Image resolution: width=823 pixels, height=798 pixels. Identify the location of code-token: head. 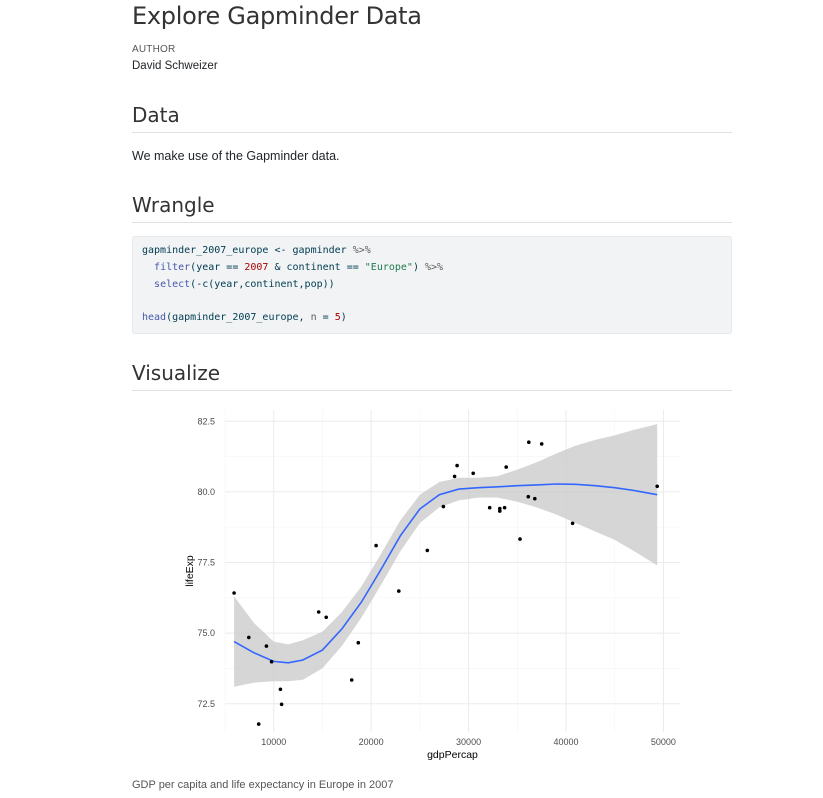
(154, 318).